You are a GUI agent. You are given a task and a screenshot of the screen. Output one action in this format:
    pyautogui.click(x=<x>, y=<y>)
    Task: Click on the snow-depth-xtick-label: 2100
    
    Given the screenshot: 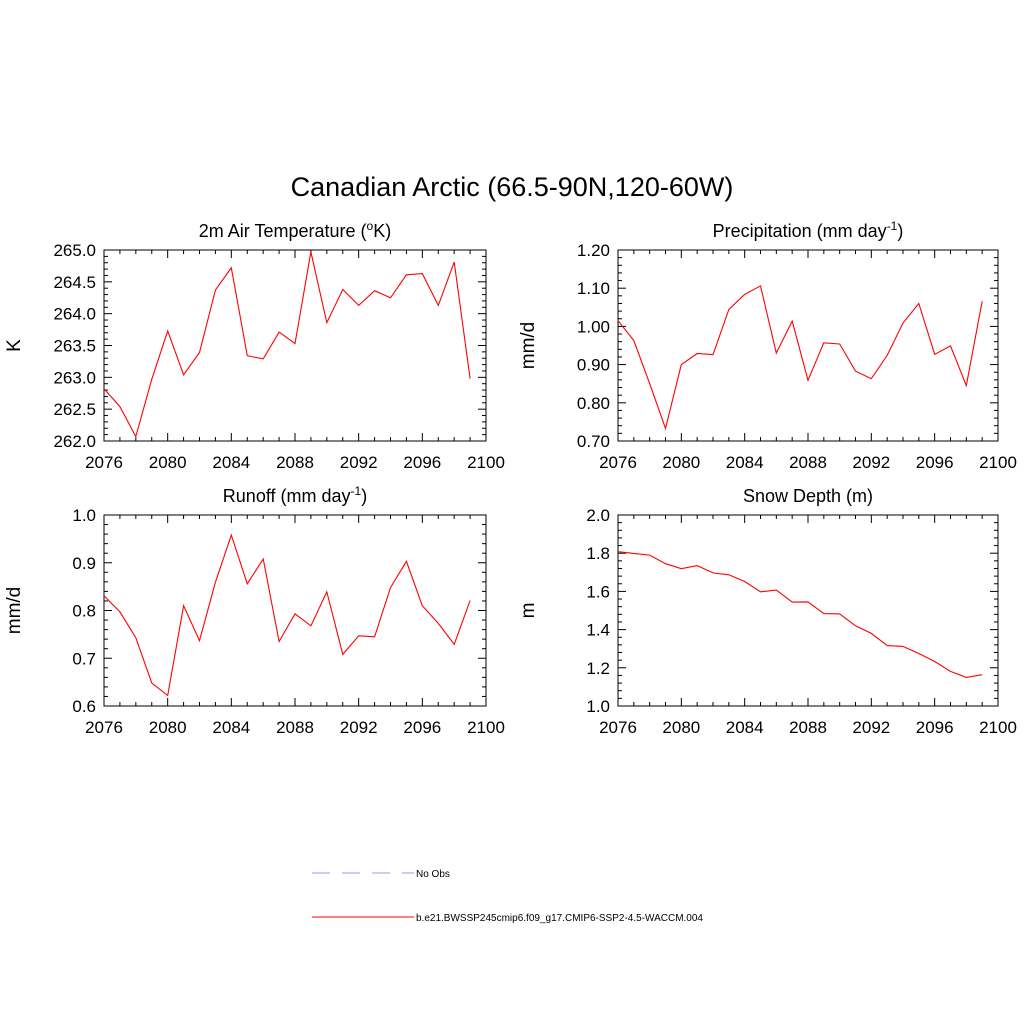 What is the action you would take?
    pyautogui.click(x=998, y=727)
    